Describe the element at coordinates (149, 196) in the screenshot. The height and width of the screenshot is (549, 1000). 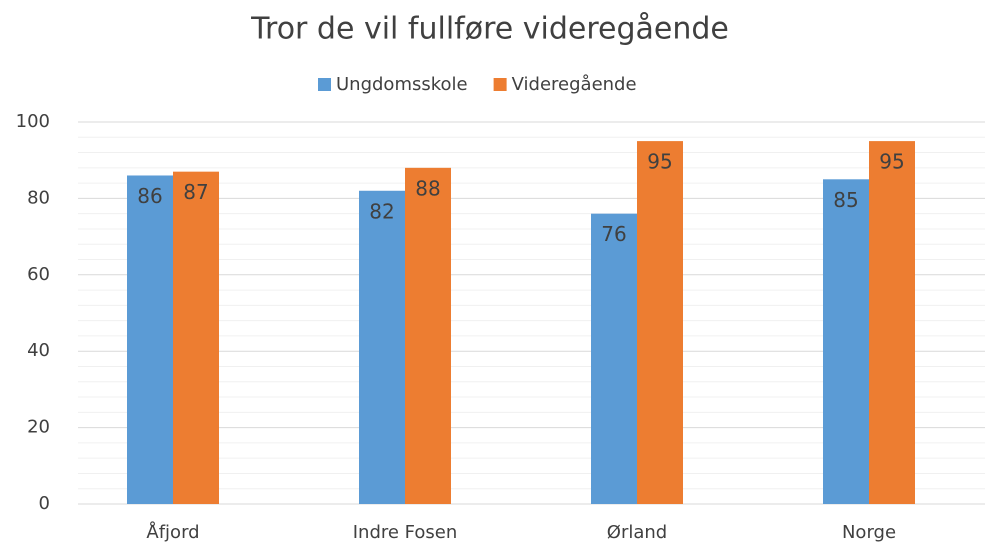
I see `data-label: 86` at that location.